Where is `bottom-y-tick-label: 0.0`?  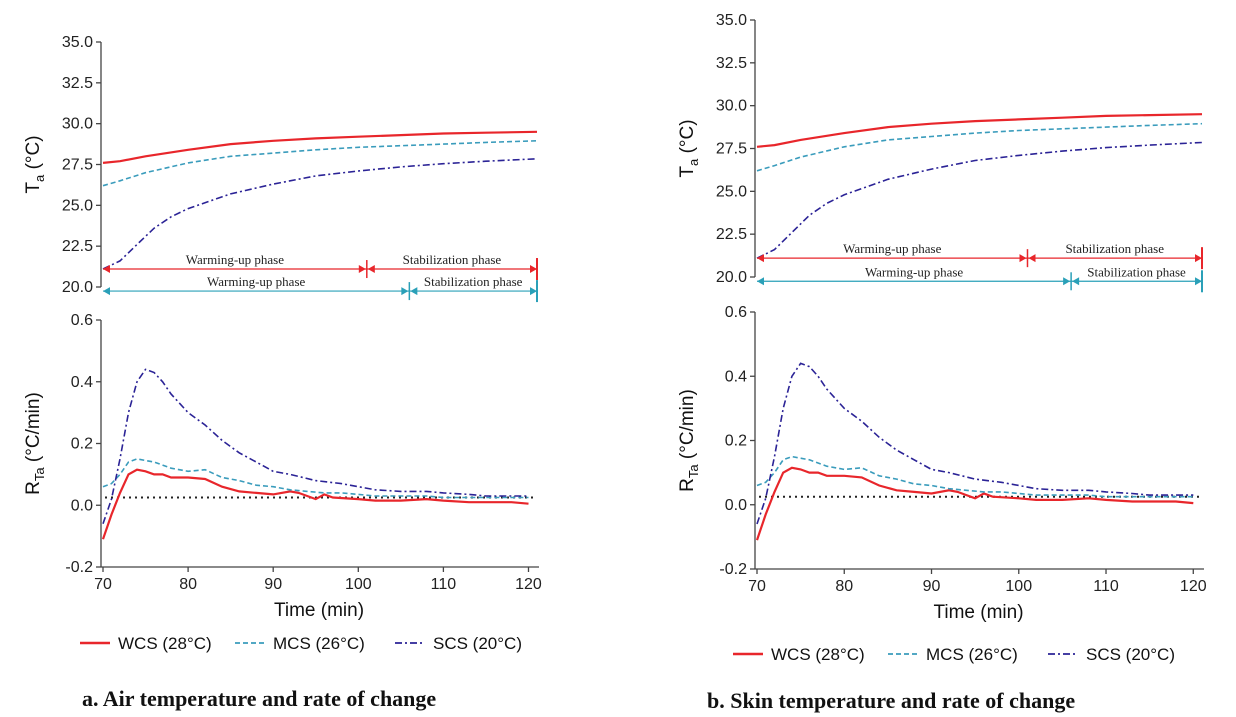 bottom-y-tick-label: 0.0 is located at coordinates (736, 505).